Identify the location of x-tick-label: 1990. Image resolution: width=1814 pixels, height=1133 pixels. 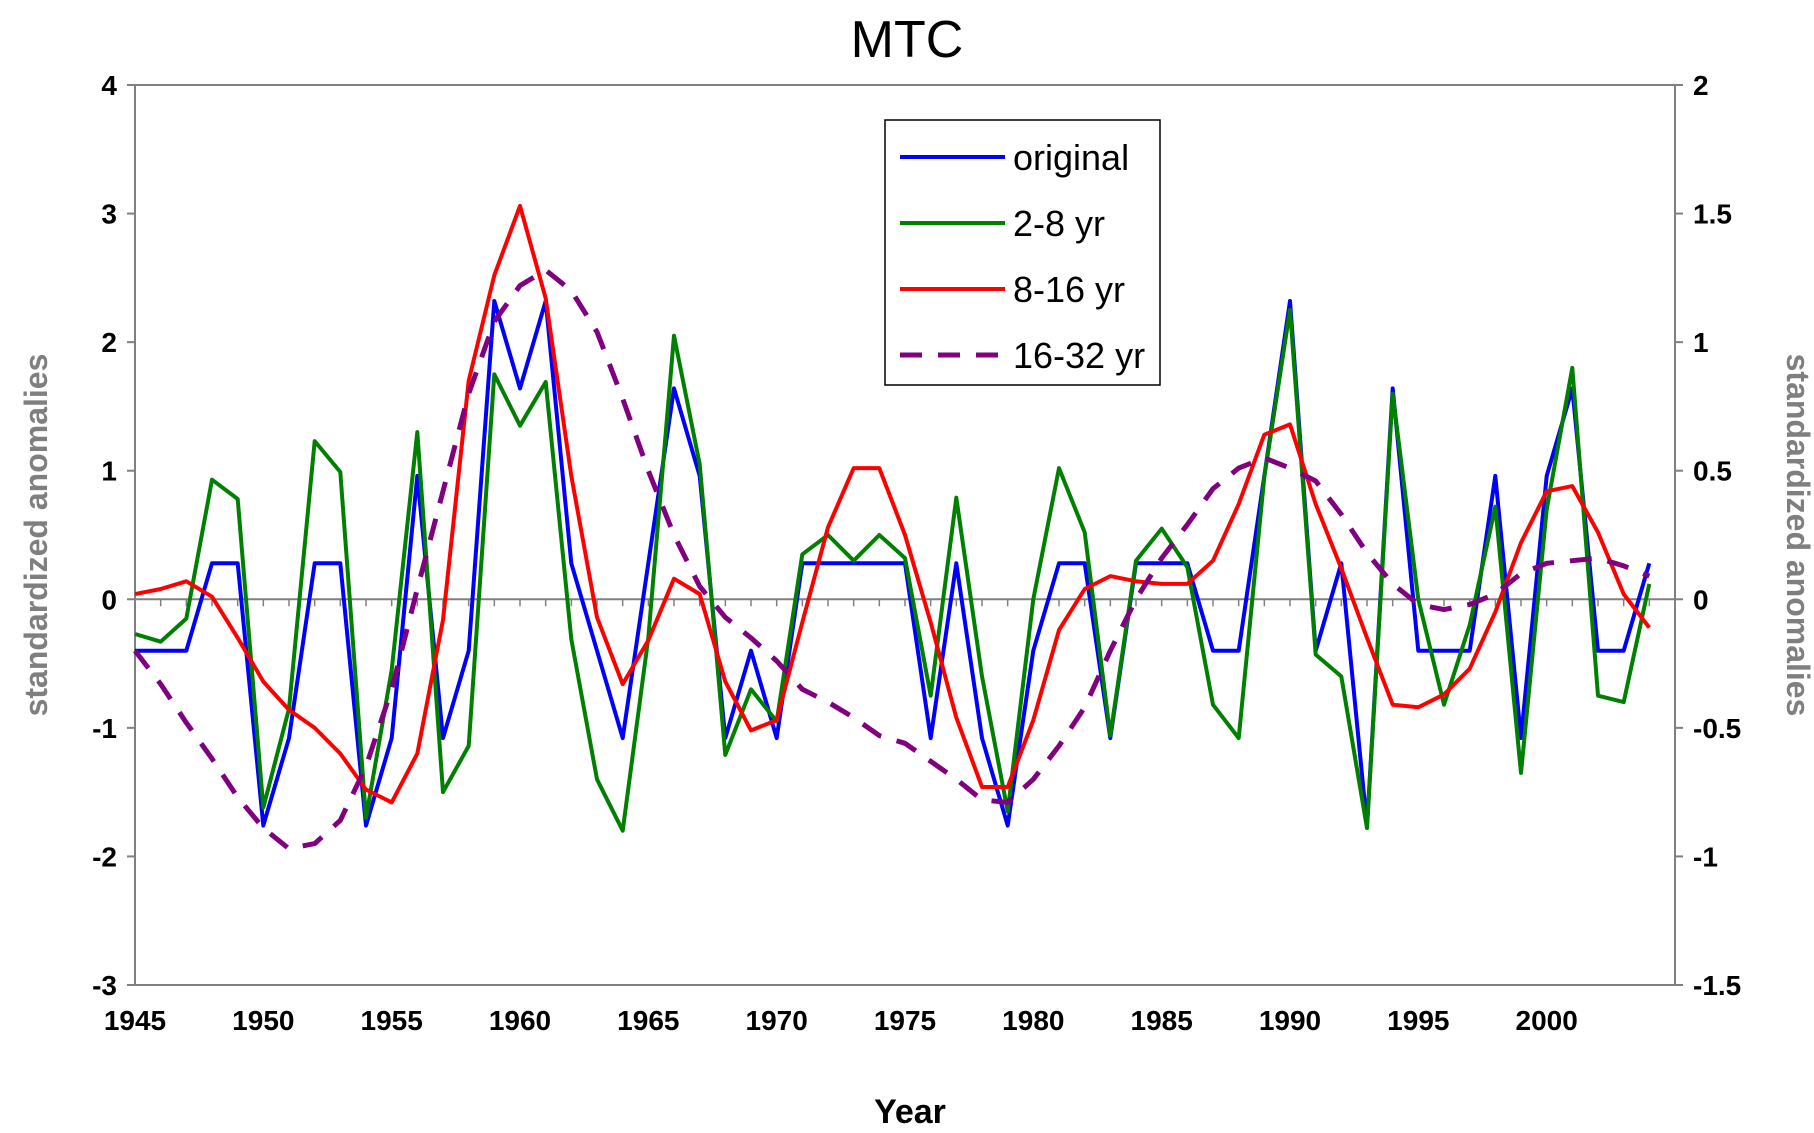
(1290, 1020).